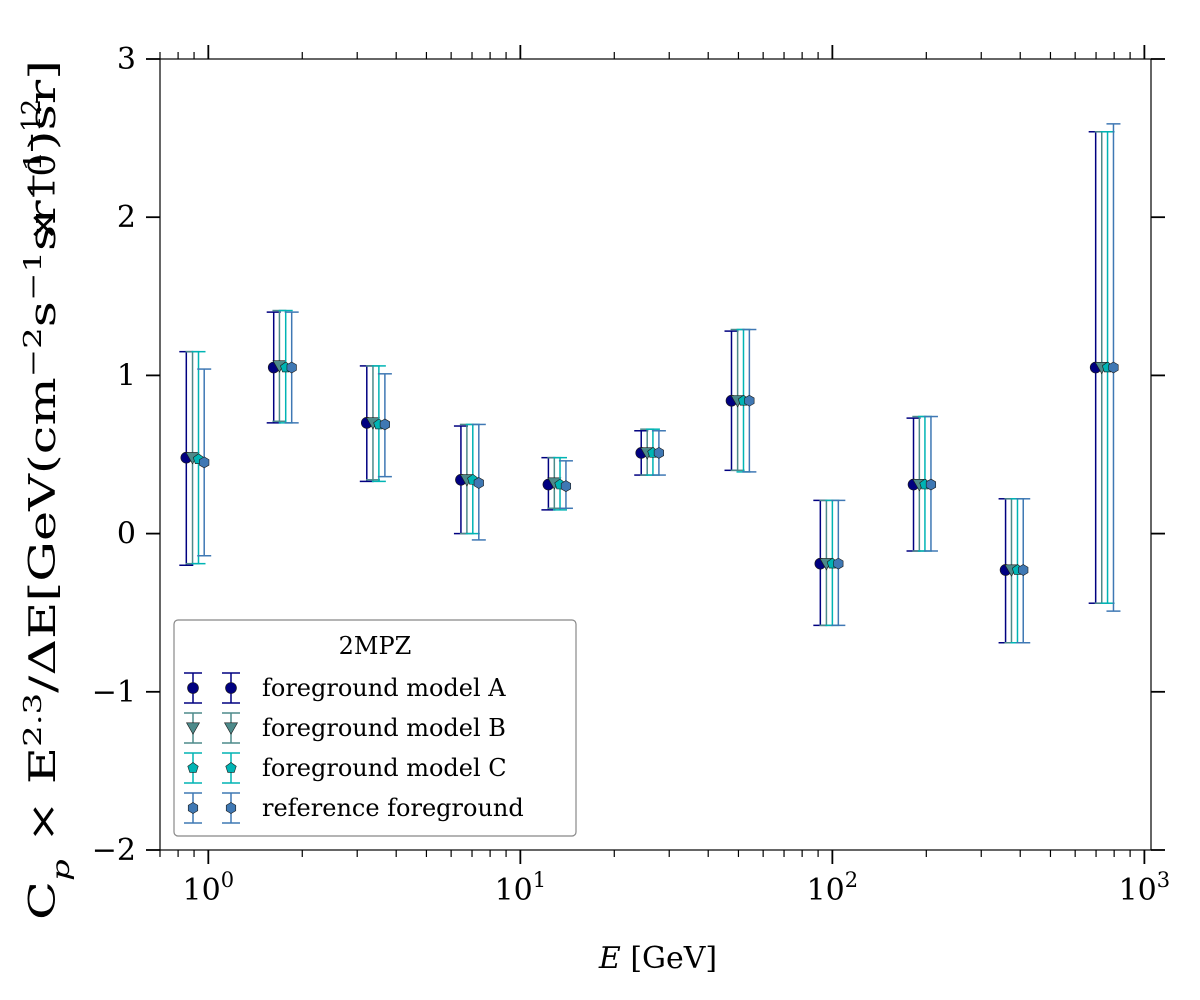 The height and width of the screenshot is (1000, 1200). I want to click on y-label-text: × E, so click(43, 803).